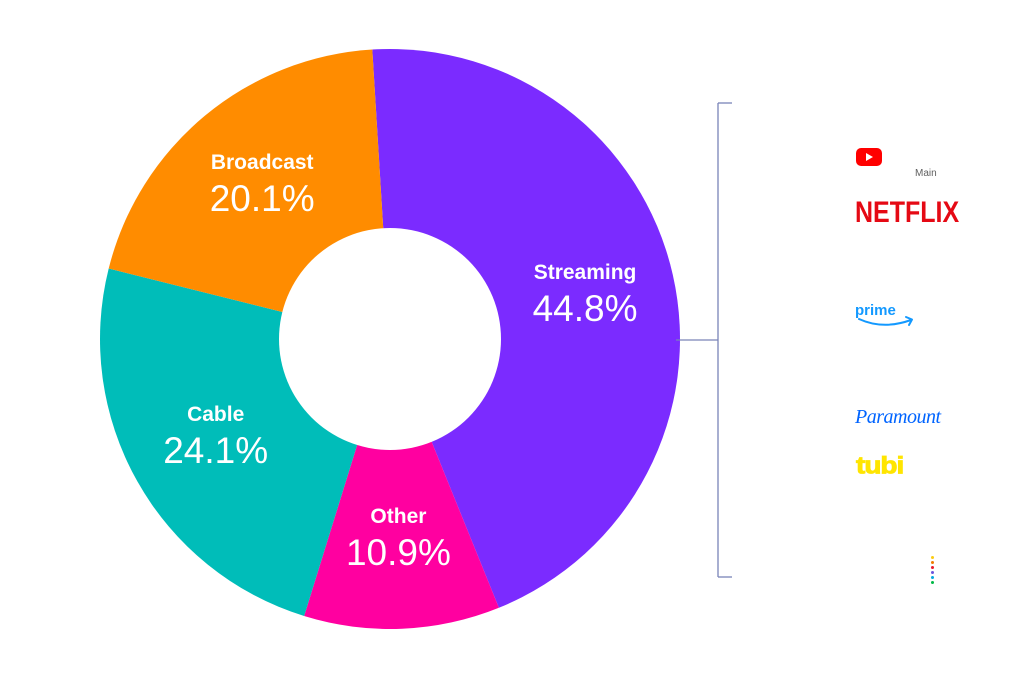  What do you see at coordinates (262, 162) in the screenshot?
I see `slice-name-broadcast: Broadcast` at bounding box center [262, 162].